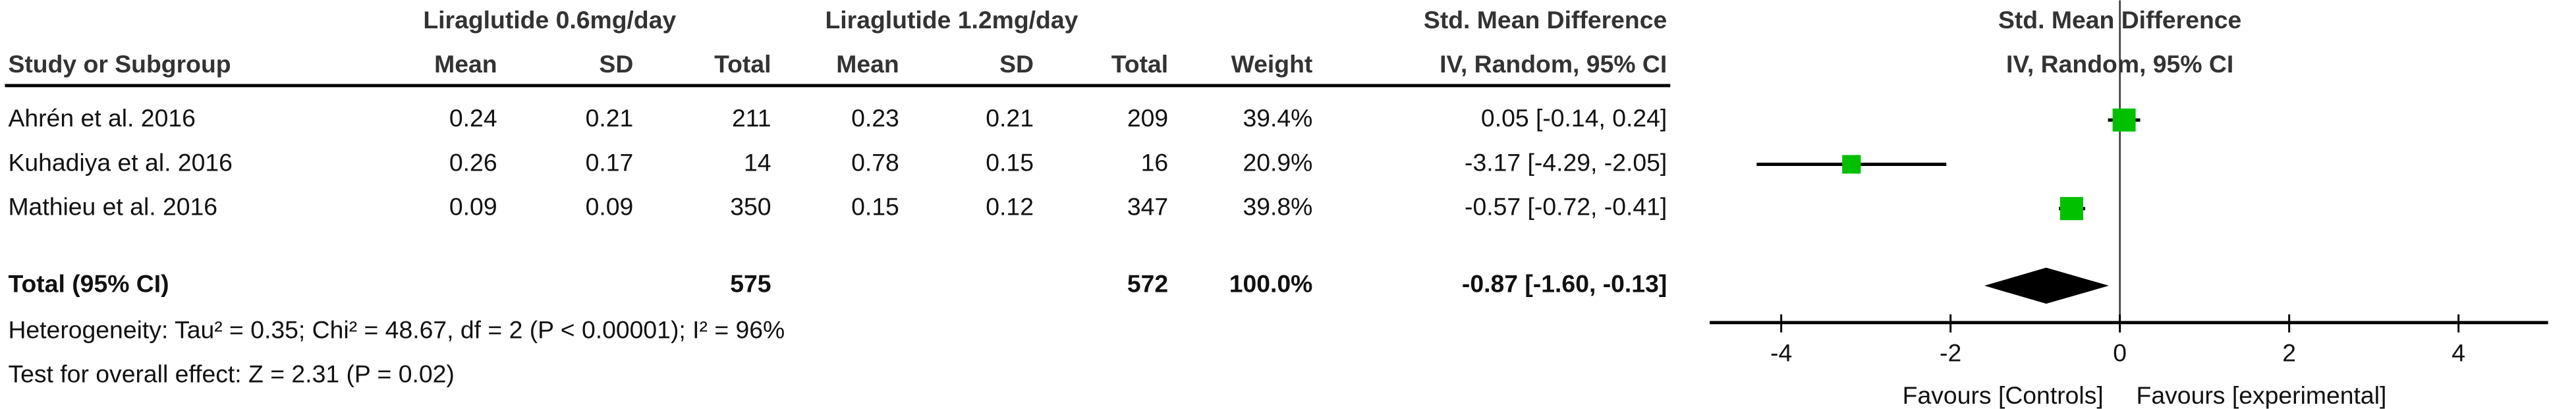 Image resolution: width=2576 pixels, height=409 pixels. What do you see at coordinates (1277, 118) in the screenshot?
I see `cell-weight: 39.4%` at bounding box center [1277, 118].